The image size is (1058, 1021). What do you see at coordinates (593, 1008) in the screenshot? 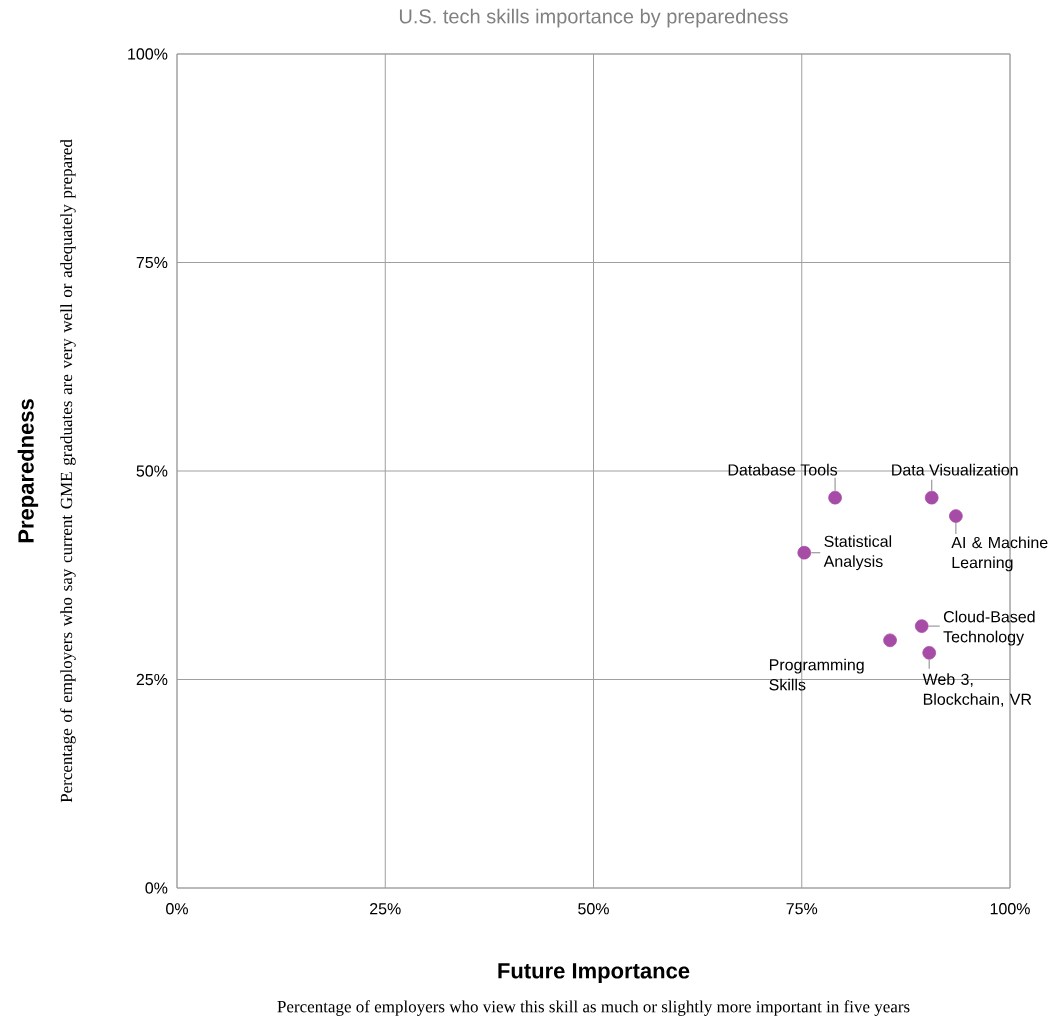
I see `text: Percentage of employers who view this skill as much or slightly more important in five years` at bounding box center [593, 1008].